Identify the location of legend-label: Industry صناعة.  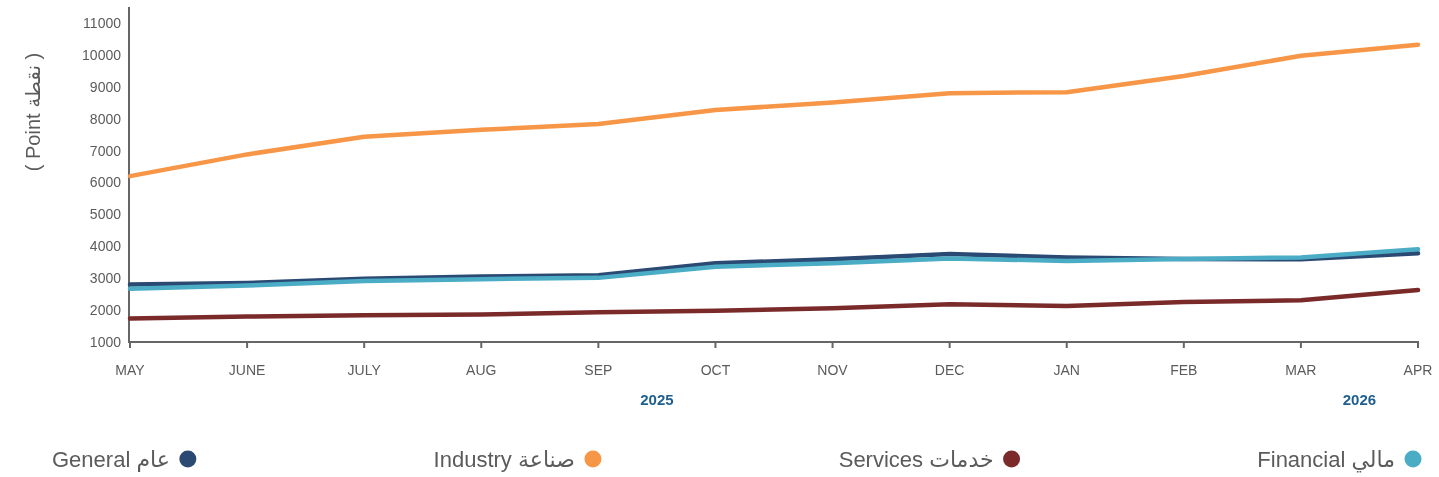
(504, 459).